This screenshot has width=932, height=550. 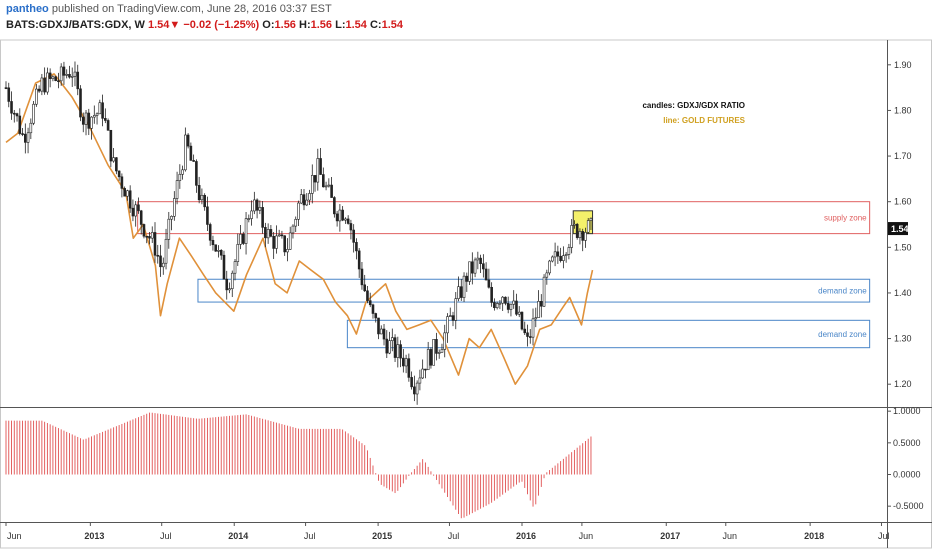 I want to click on author-name: pantheo, so click(x=27, y=9).